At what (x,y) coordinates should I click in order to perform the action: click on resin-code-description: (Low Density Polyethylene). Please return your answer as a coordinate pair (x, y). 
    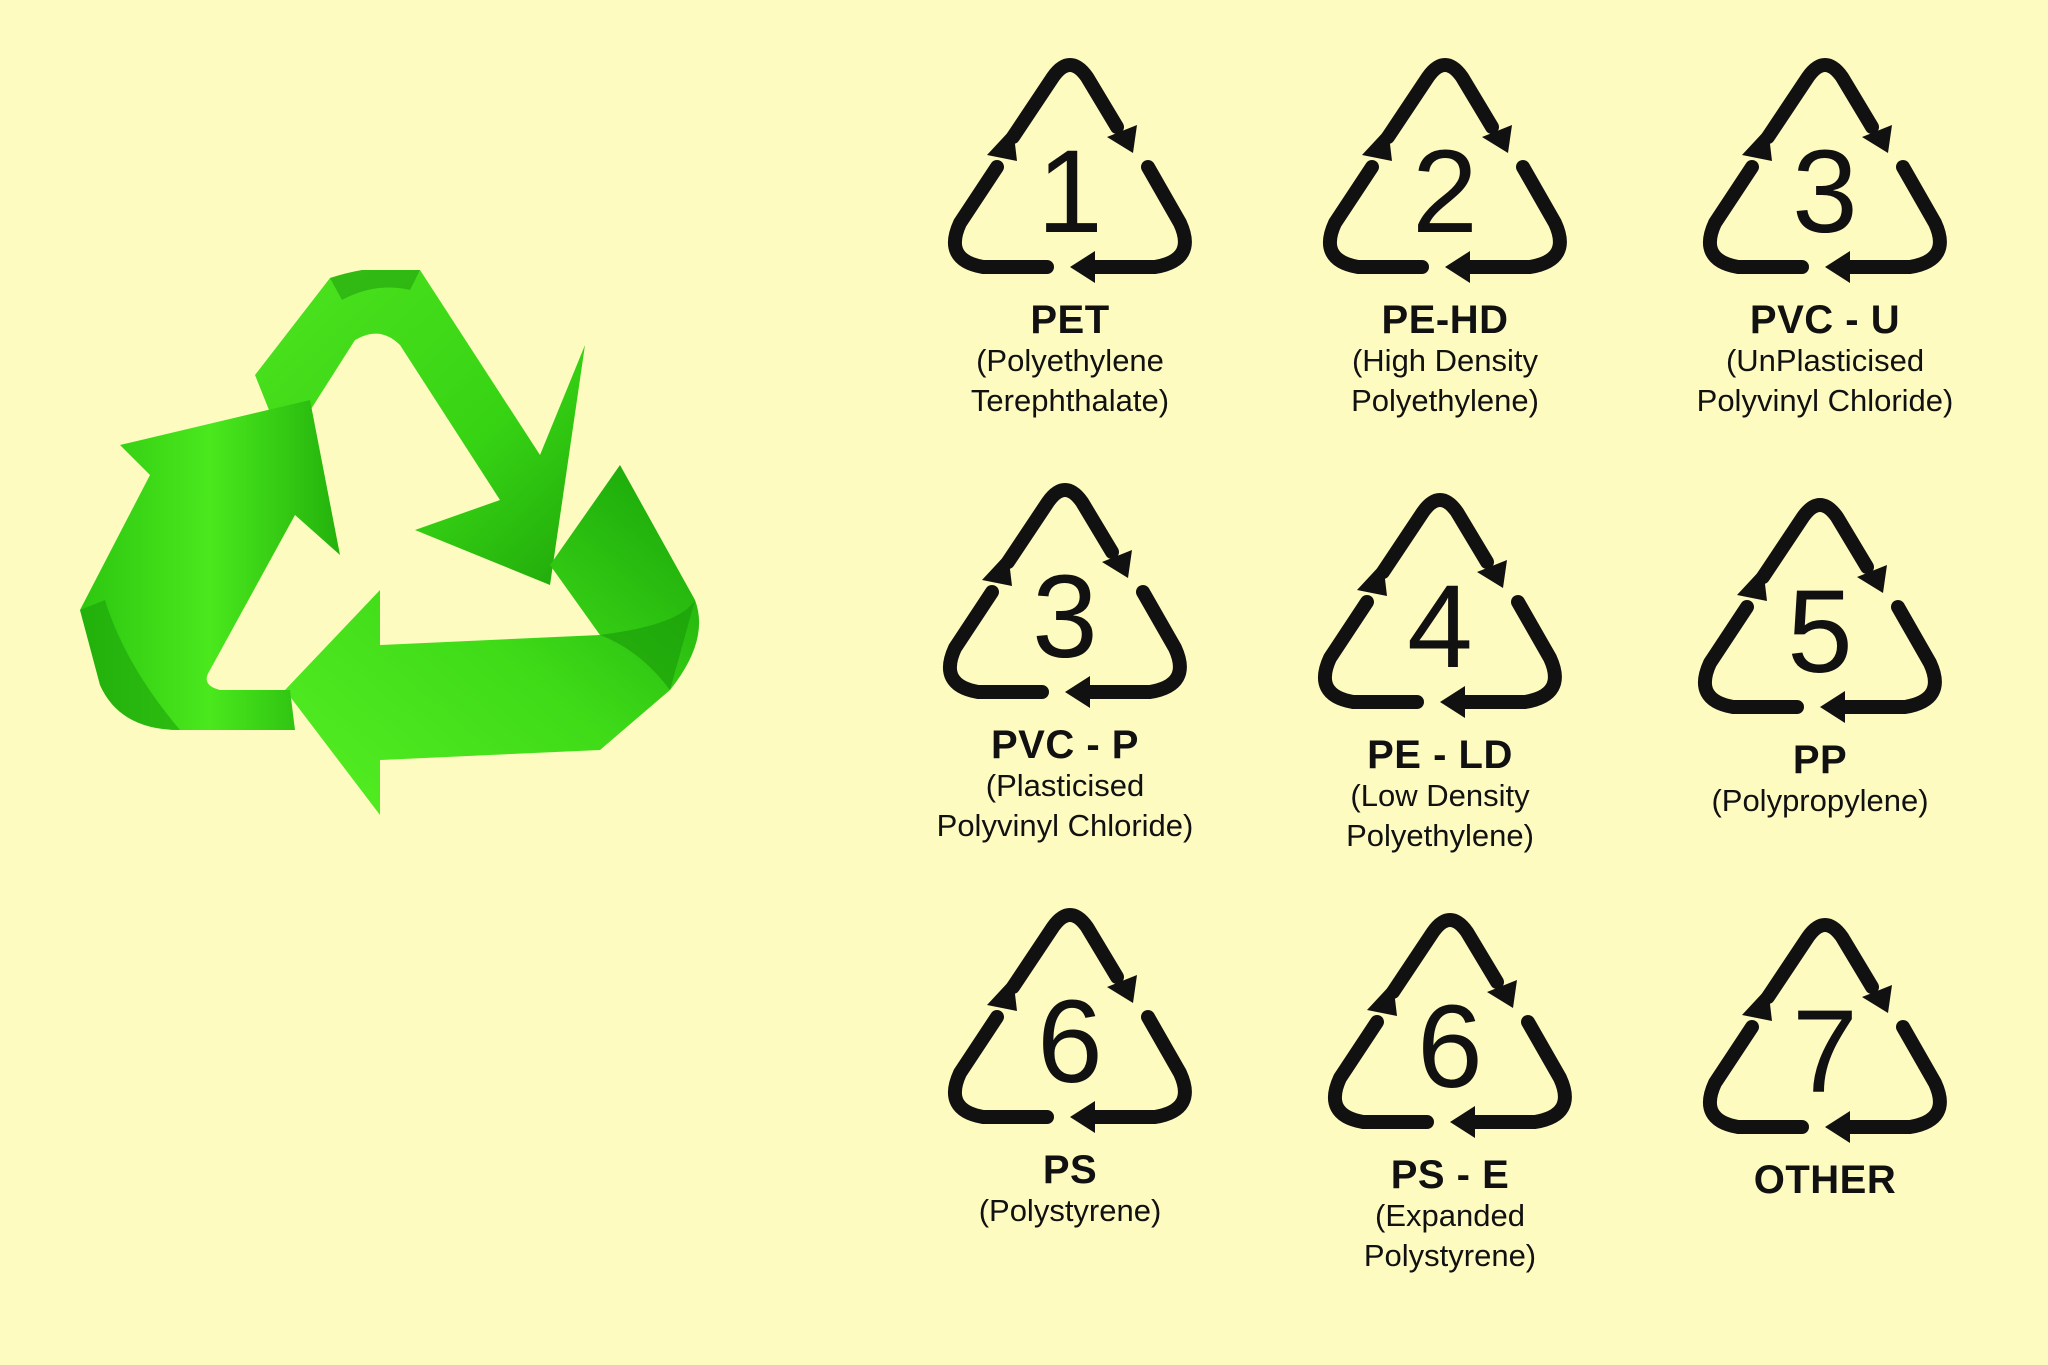
    Looking at the image, I should click on (1440, 815).